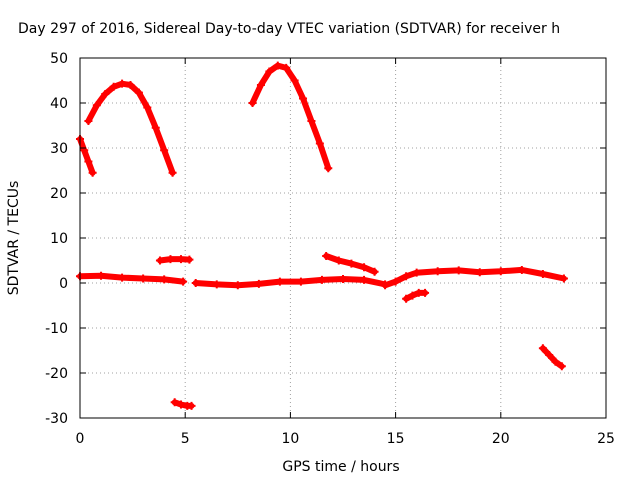 Image resolution: width=640 pixels, height=480 pixels. Describe the element at coordinates (606, 439) in the screenshot. I see `x-tick-label: 25` at that location.